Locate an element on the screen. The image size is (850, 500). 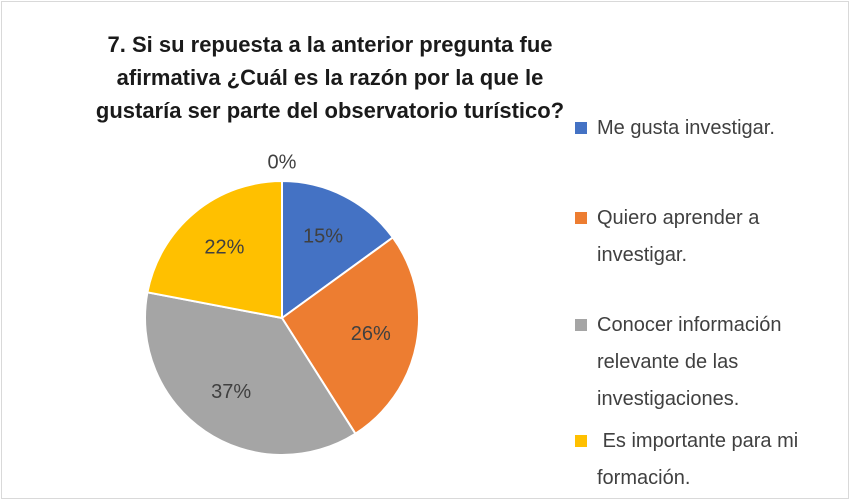
legend-entry: Quiero aprender a investigar. is located at coordinates (700, 237).